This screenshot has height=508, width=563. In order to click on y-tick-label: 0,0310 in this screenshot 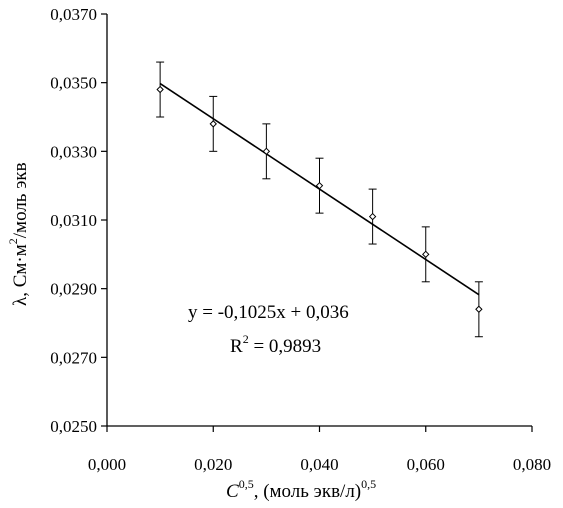, I will do `click(73, 220)`.